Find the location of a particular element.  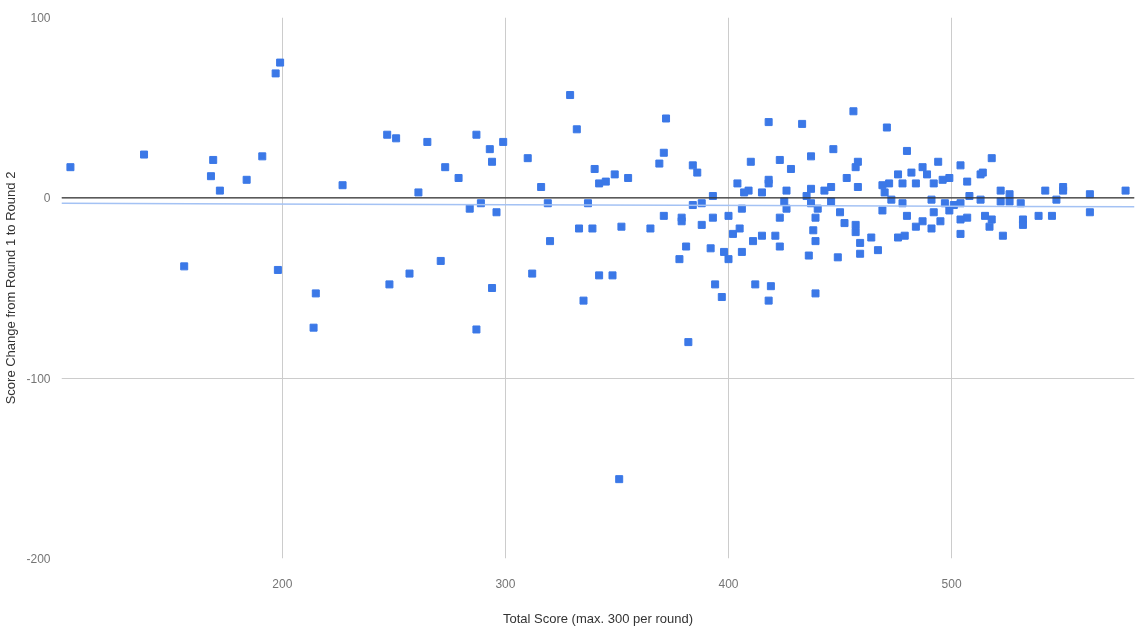

y-tick-label: 100 is located at coordinates (40, 18).